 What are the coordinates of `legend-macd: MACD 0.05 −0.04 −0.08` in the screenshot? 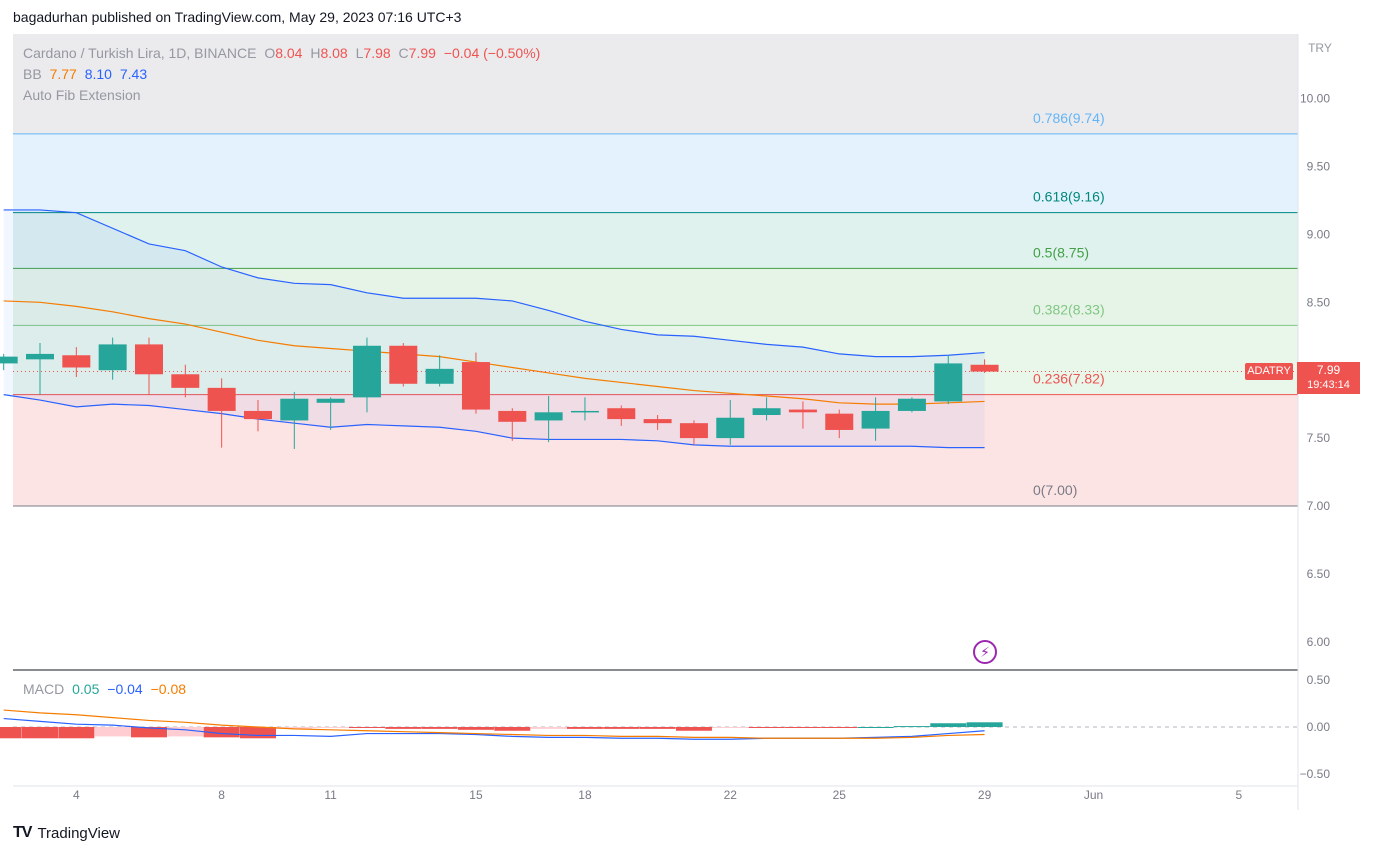 It's located at (106, 689).